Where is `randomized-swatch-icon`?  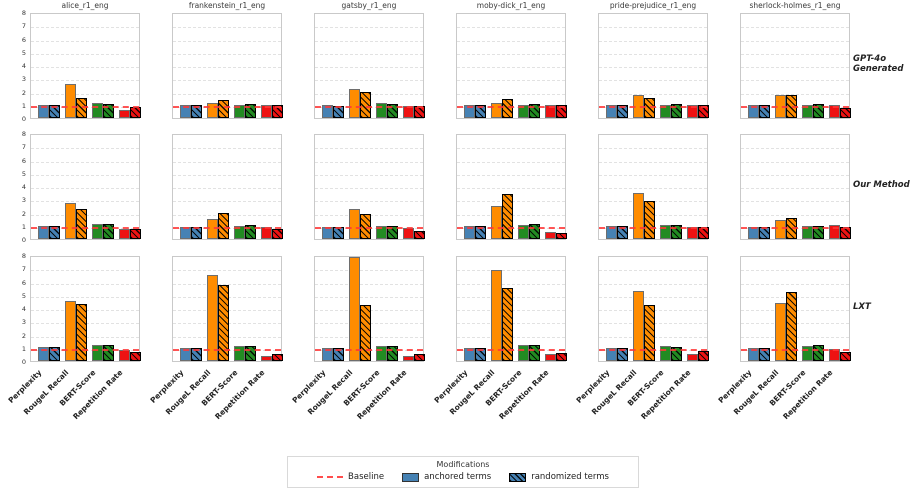 randomized-swatch-icon is located at coordinates (518, 477).